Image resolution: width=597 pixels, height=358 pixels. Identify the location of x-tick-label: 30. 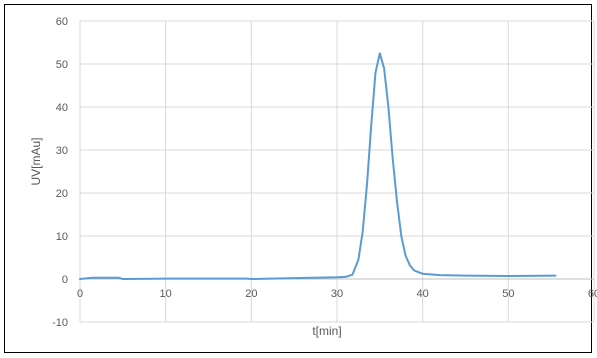
(337, 294).